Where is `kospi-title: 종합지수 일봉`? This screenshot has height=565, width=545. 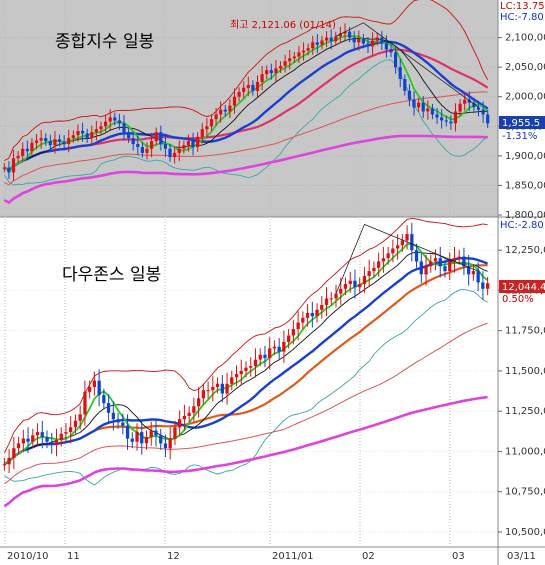 kospi-title: 종합지수 일봉 is located at coordinates (104, 42).